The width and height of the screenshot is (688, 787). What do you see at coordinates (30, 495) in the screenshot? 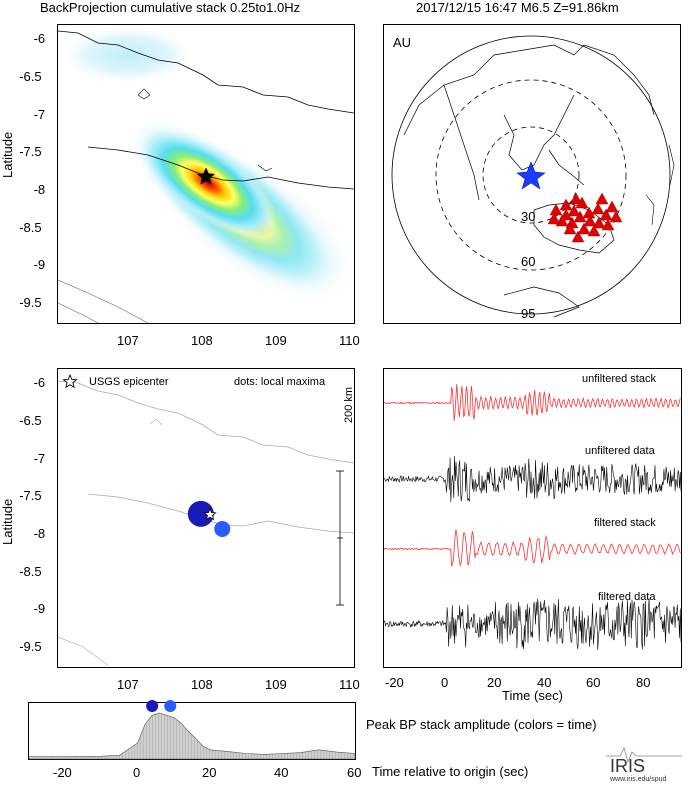
I see `maxima-ytick-3: -7.5` at bounding box center [30, 495].